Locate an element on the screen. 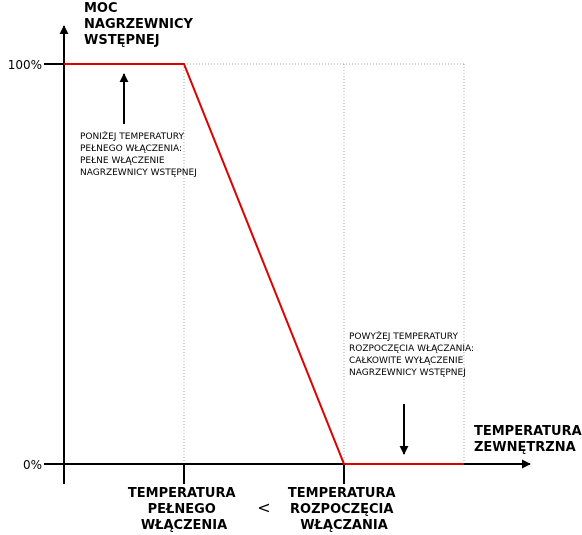  x-category-line: PEŁNEGO is located at coordinates (182, 509).